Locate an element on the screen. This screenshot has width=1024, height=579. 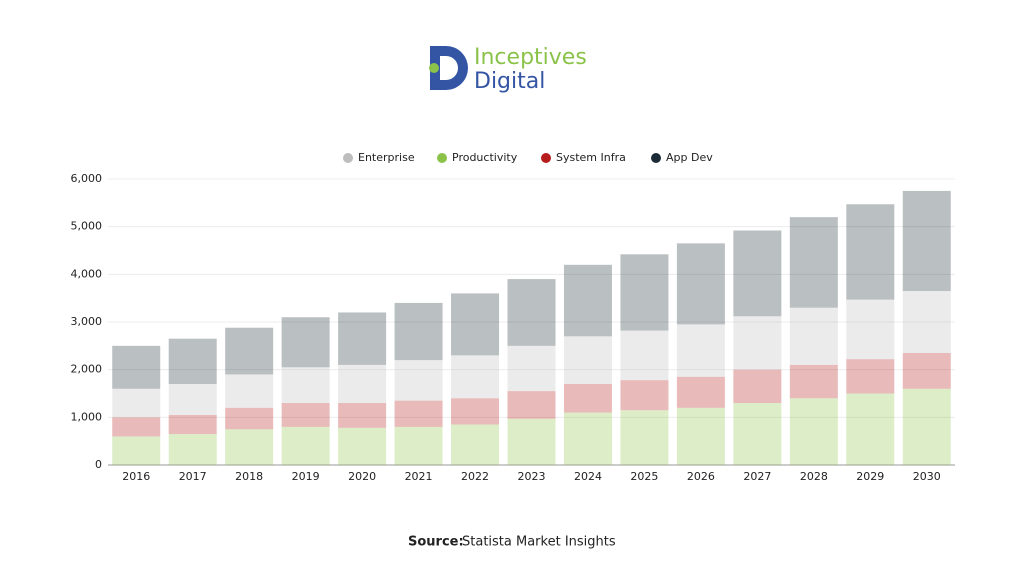
source-label: Source: is located at coordinates (436, 542).